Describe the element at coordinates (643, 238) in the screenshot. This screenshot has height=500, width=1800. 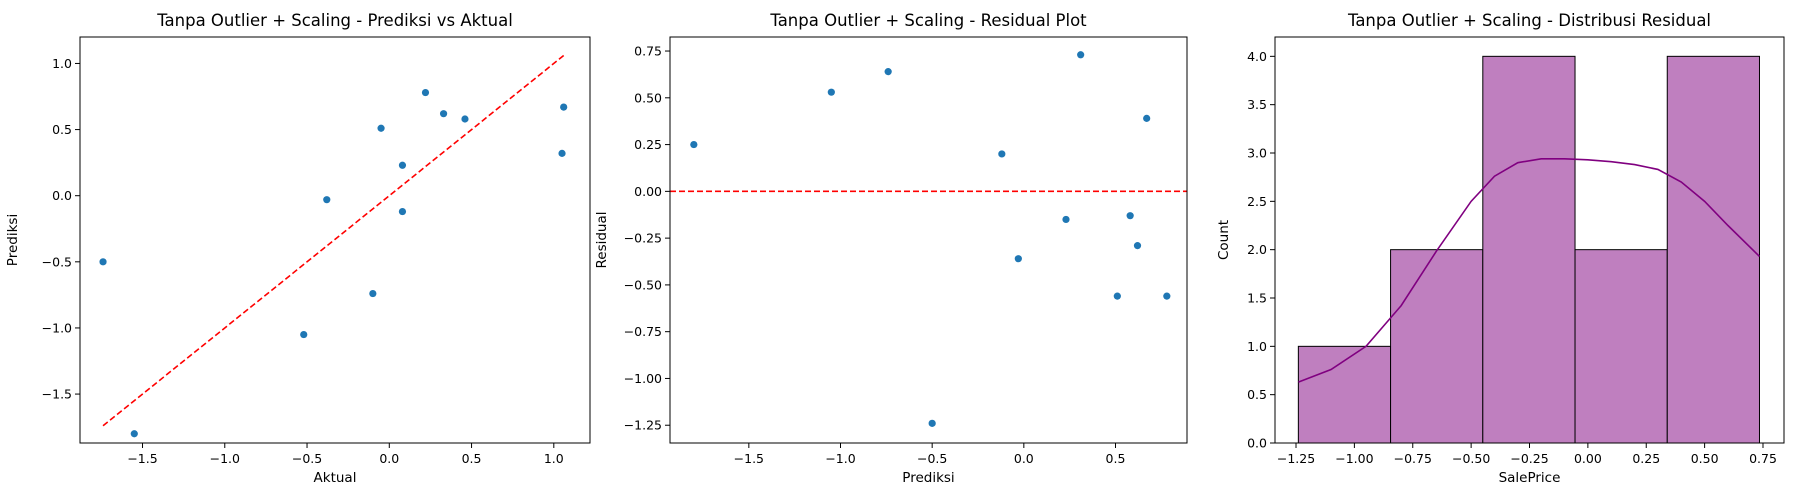
I see `y-tick-label: −0.25` at that location.